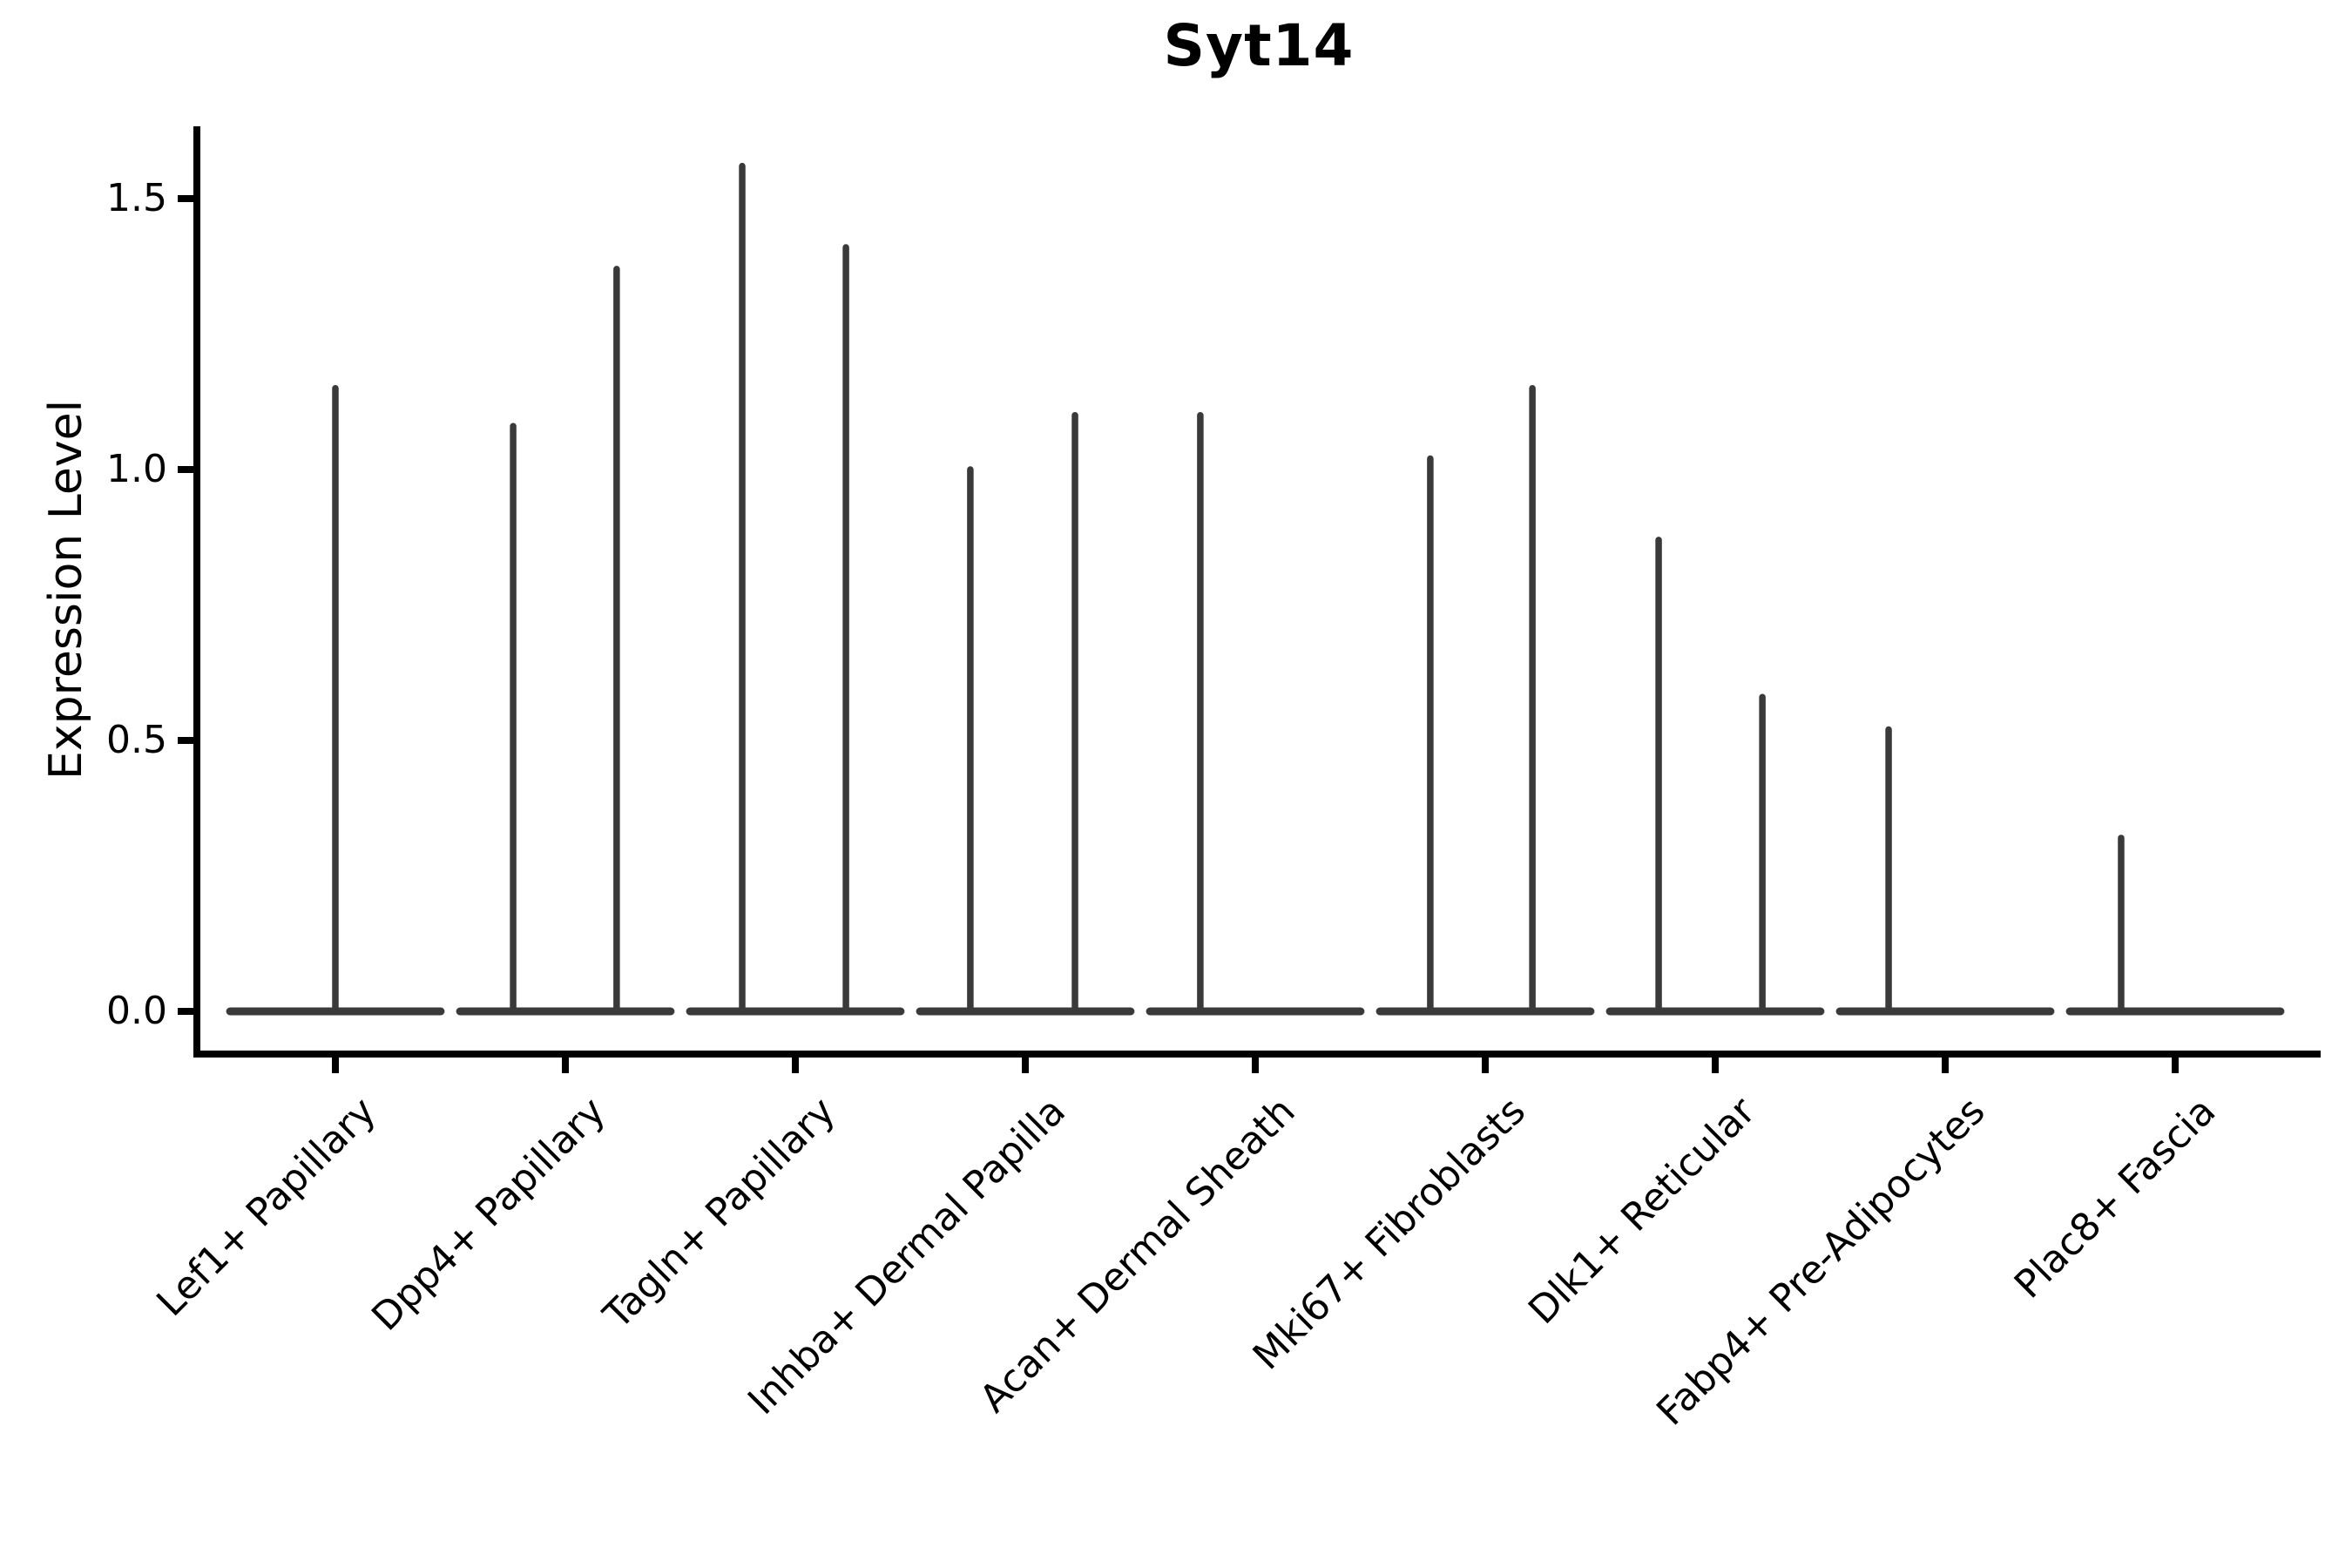  Describe the element at coordinates (136, 469) in the screenshot. I see `y-tick-label: 1.0` at that location.